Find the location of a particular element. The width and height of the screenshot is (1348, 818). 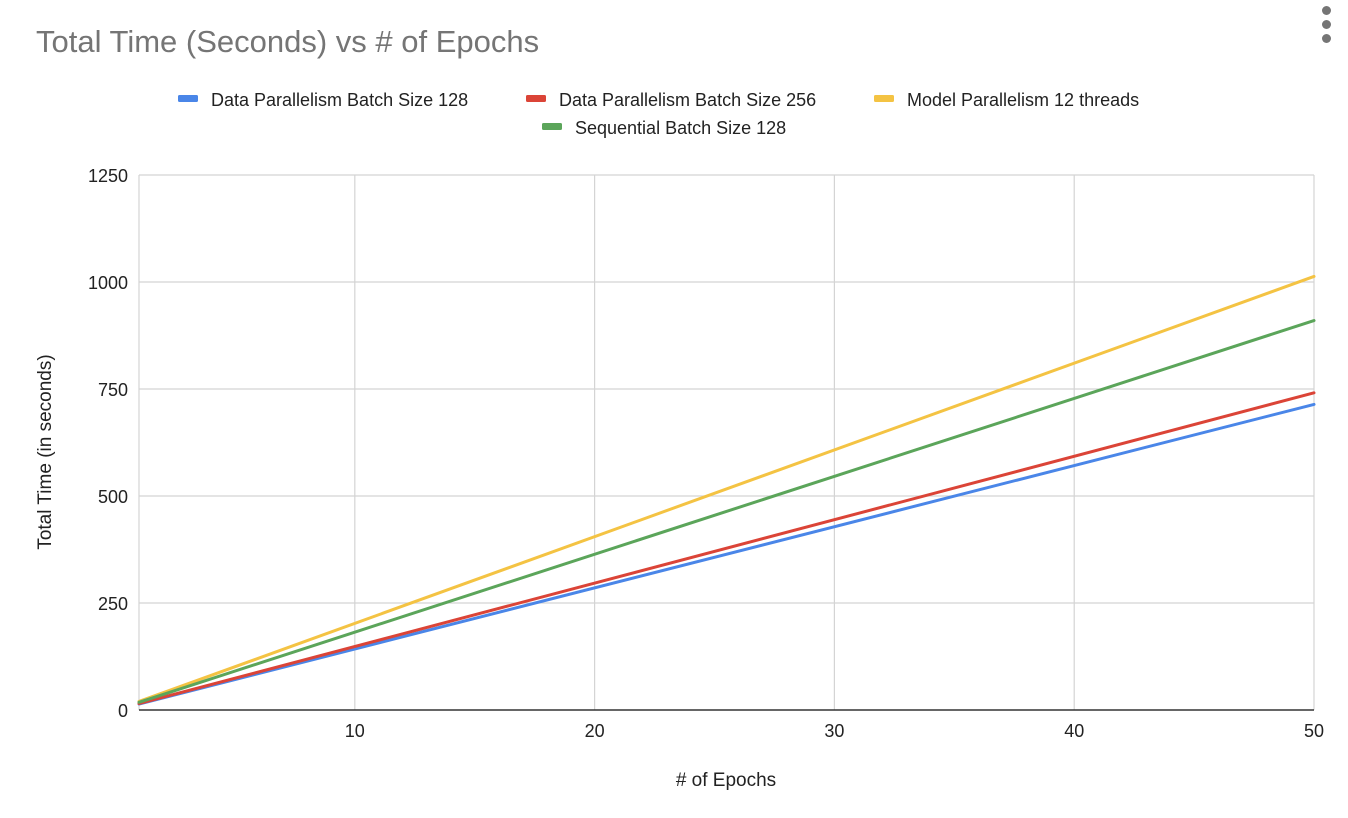

y-tick-label: 0 is located at coordinates (123, 711).